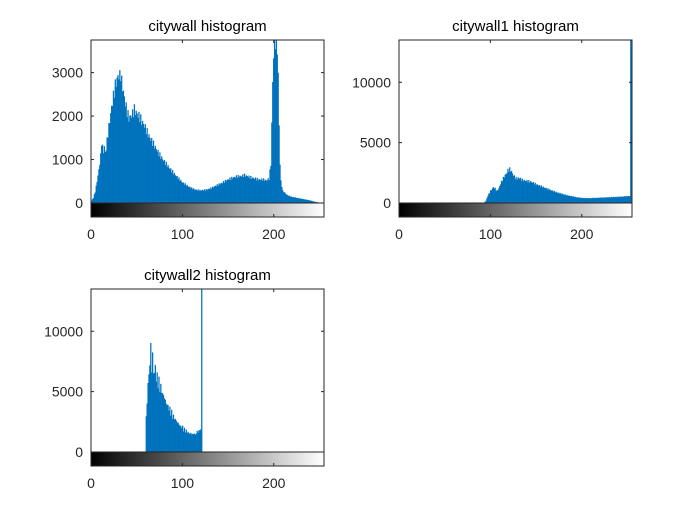 The width and height of the screenshot is (700, 525). Describe the element at coordinates (67, 392) in the screenshot. I see `y-tick-label: 5000` at that location.